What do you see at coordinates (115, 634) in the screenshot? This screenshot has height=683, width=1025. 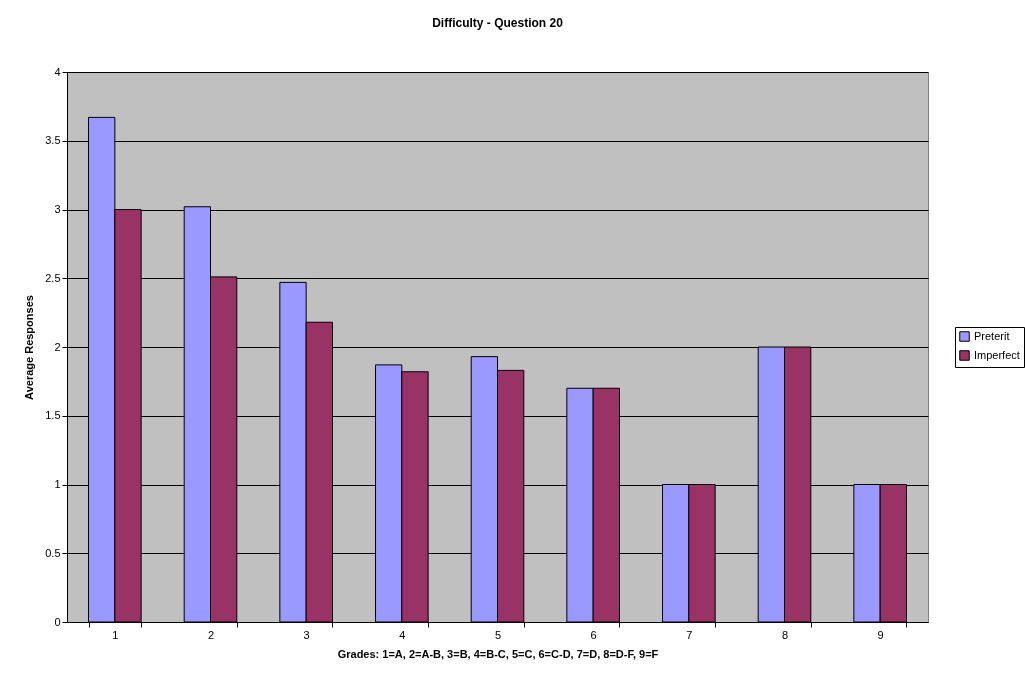 I see `x-tick-label: 1` at bounding box center [115, 634].